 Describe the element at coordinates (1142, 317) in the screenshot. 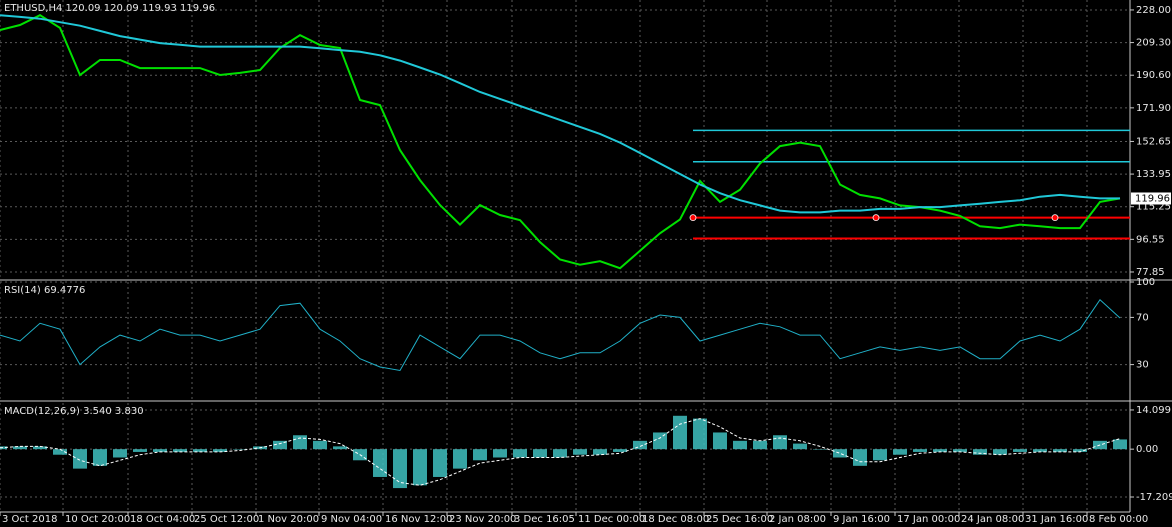

I see `y-tick-label: 70` at that location.